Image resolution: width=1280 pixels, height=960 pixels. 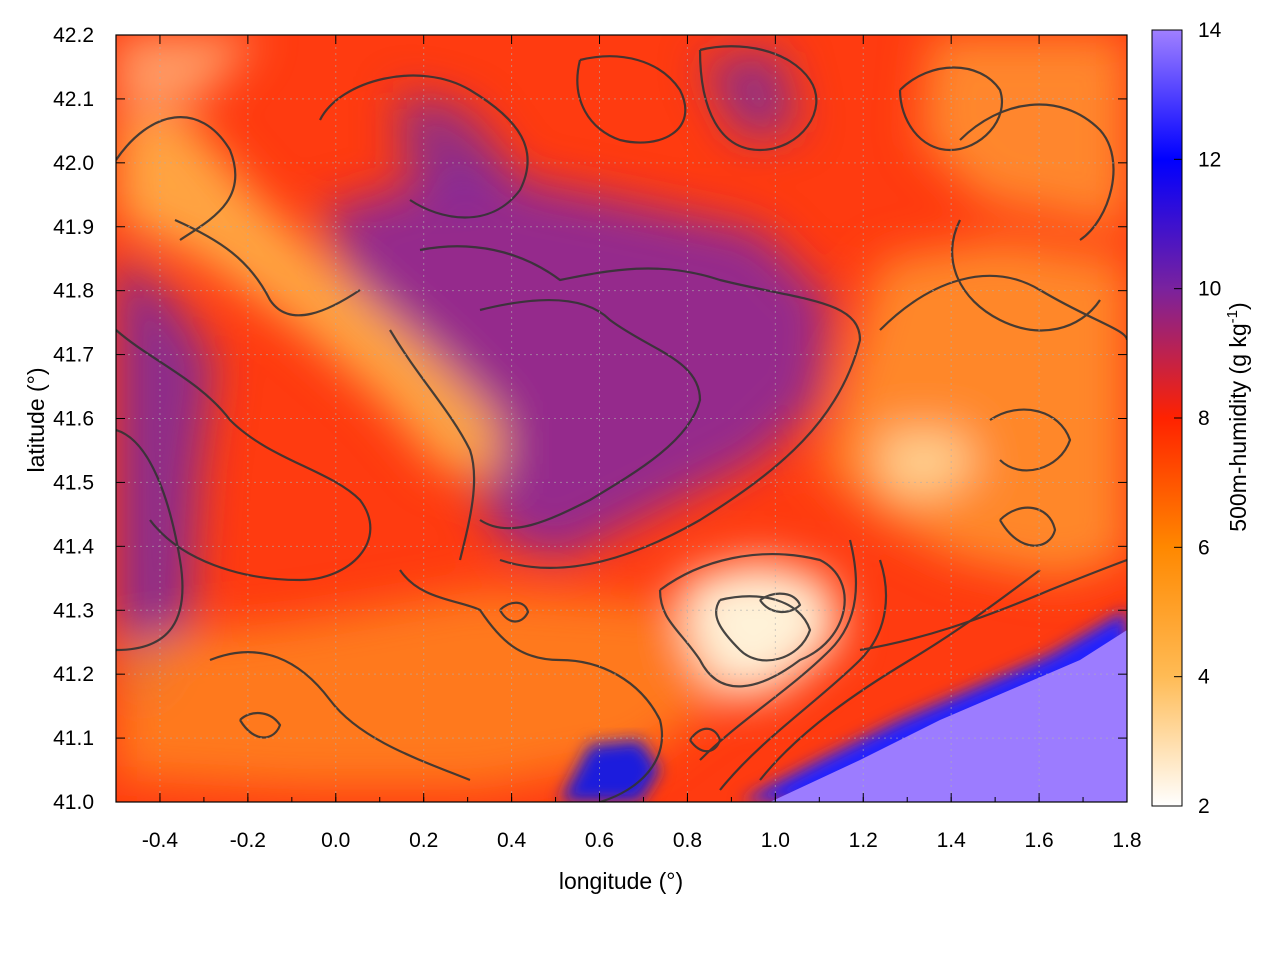 What do you see at coordinates (73, 610) in the screenshot?
I see `y-tick-label: 41.3` at bounding box center [73, 610].